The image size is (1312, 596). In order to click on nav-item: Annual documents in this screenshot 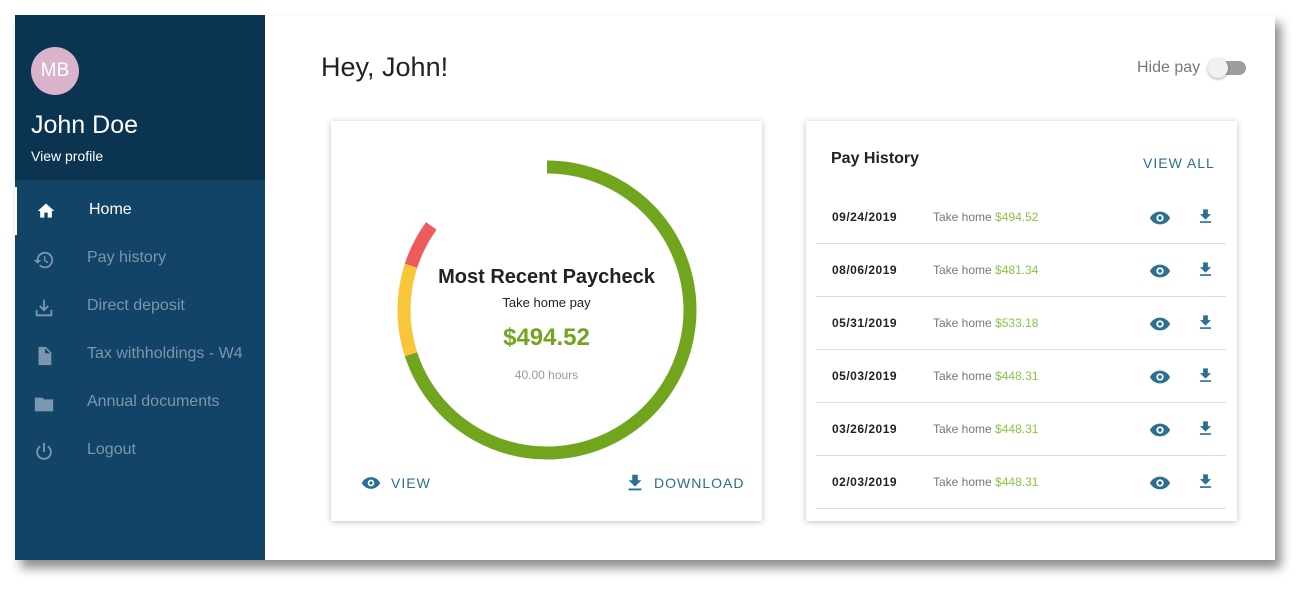, I will do `click(140, 403)`.